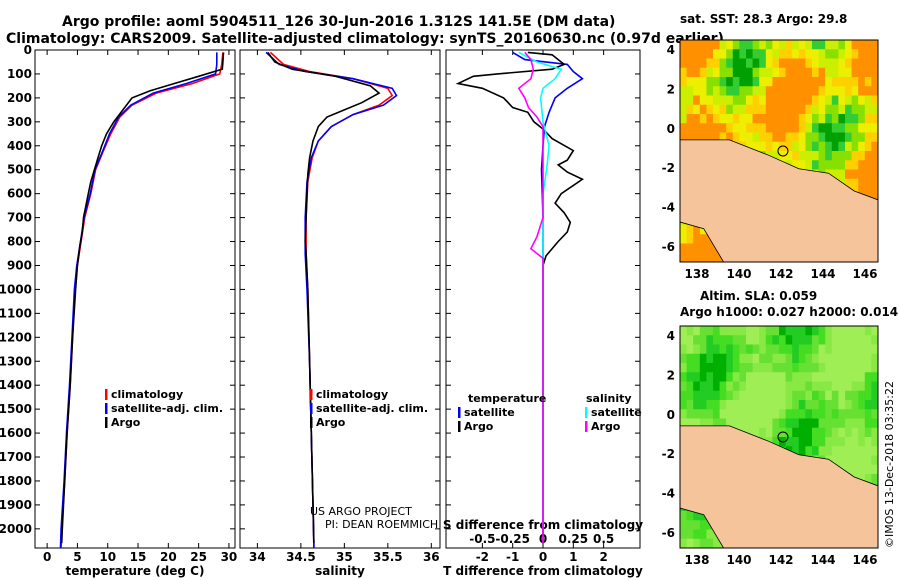 The width and height of the screenshot is (900, 580). What do you see at coordinates (763, 19) in the screenshot?
I see `sst-map-title: sat. SST: 28.3 Argo: 29.8` at bounding box center [763, 19].